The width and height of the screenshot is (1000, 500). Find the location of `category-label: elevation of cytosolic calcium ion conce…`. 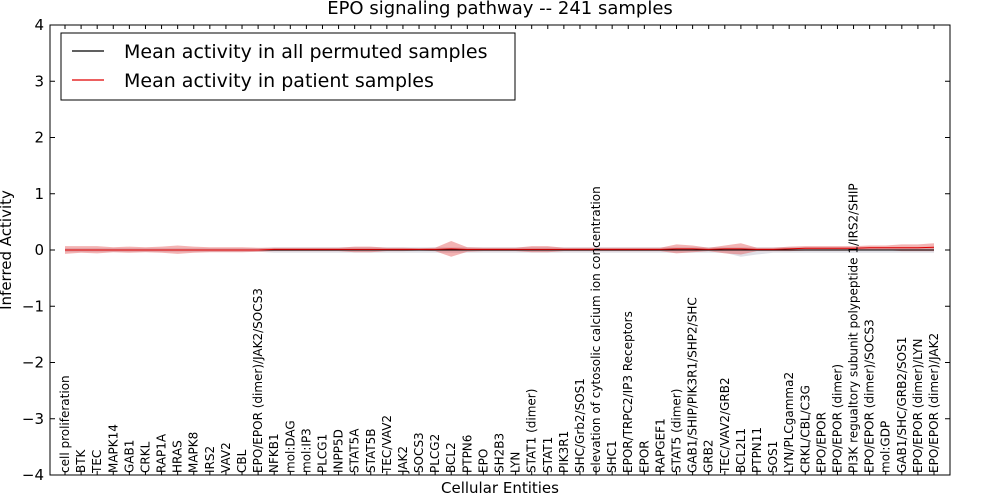

category-label: elevation of cytosolic calcium ion conce… is located at coordinates (596, 329).